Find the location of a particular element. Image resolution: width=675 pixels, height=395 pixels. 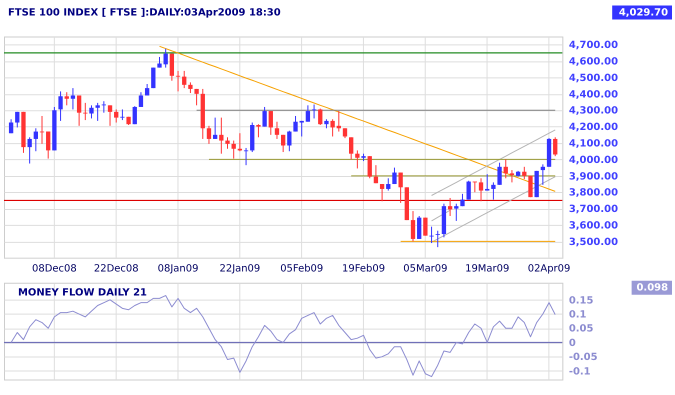

y-tick-label: 0.15 is located at coordinates (581, 300).